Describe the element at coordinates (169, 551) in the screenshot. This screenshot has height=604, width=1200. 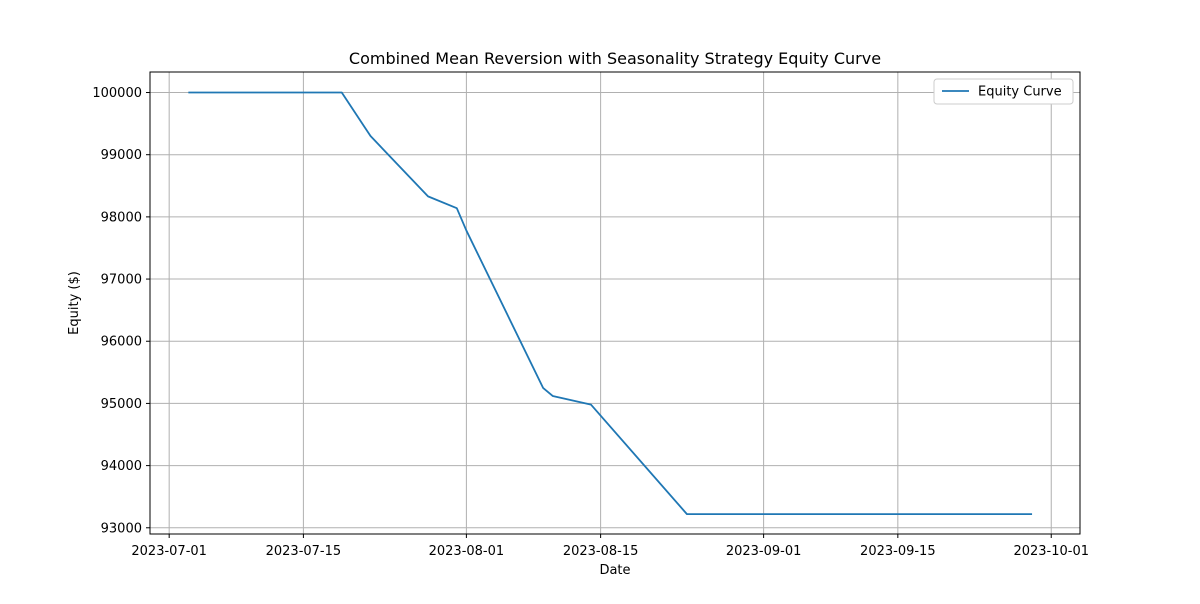
I see `x-tick-label: 2023-07-01` at that location.